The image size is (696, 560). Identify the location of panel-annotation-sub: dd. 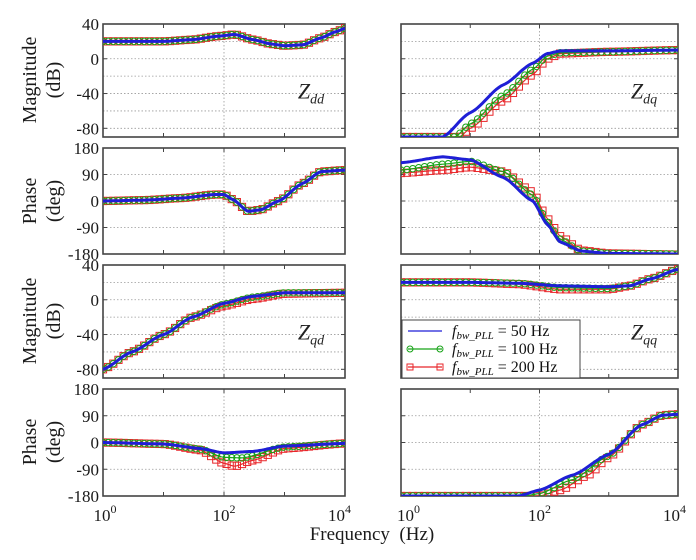
(317, 100).